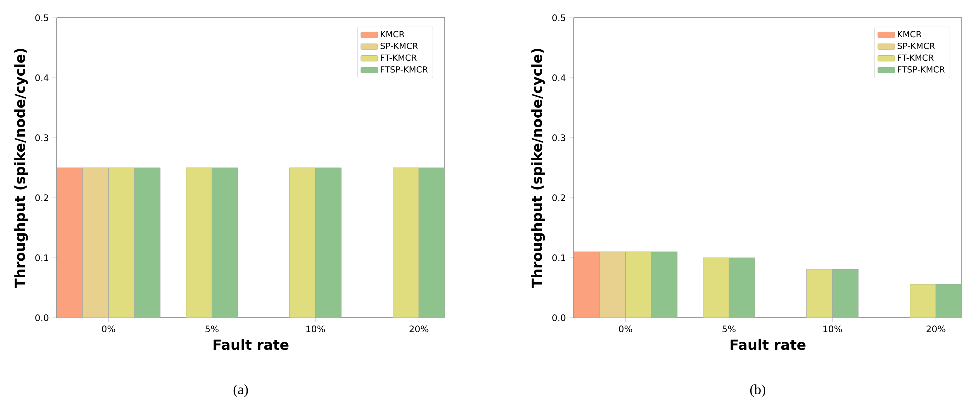 The height and width of the screenshot is (403, 968). I want to click on text: (a), so click(241, 391).